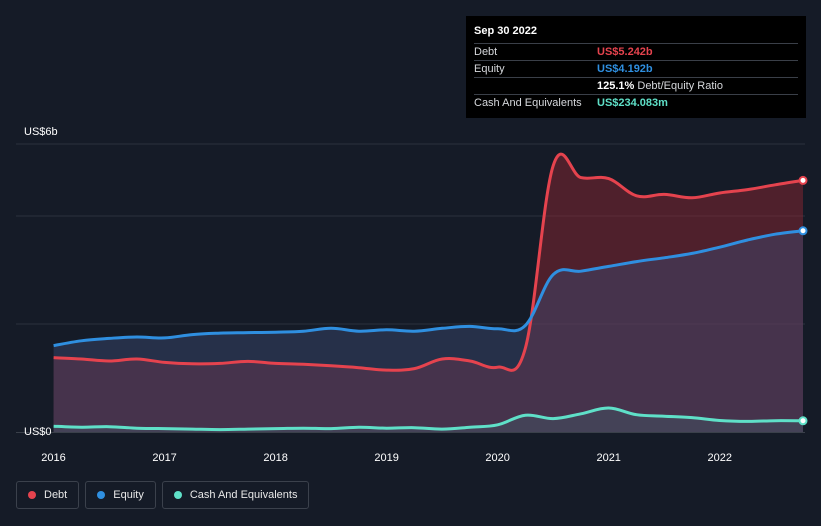  Describe the element at coordinates (625, 52) in the screenshot. I see `tooltip-debt-value: US$5.242b` at that location.